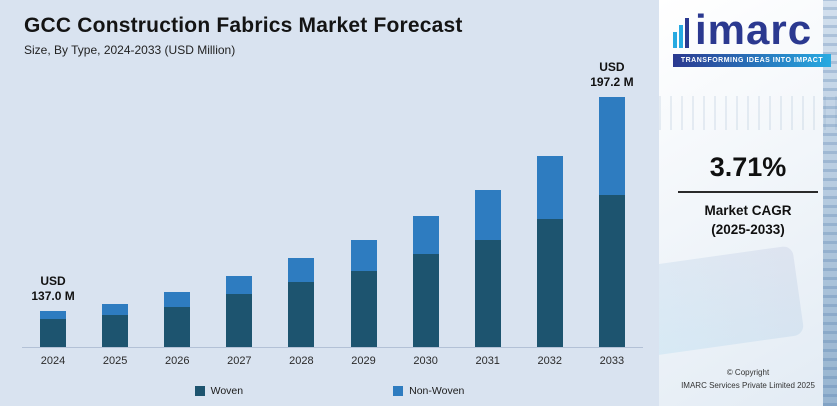  I want to click on x-tick-2026: 2026, so click(177, 361).